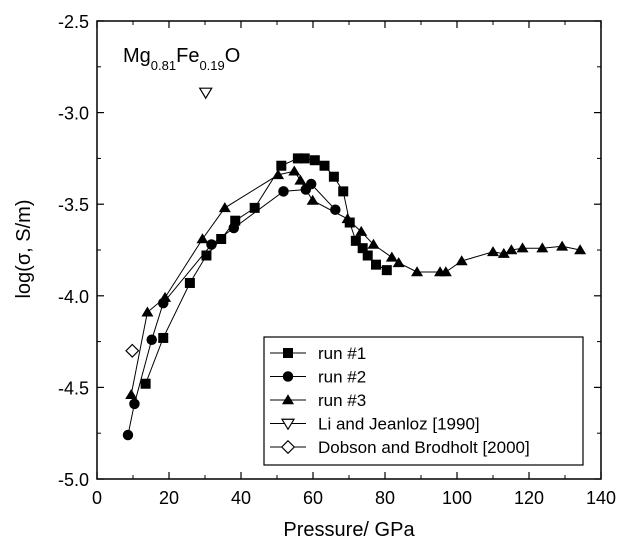  Describe the element at coordinates (137, 56) in the screenshot. I see `annotation-text: Mg` at that location.